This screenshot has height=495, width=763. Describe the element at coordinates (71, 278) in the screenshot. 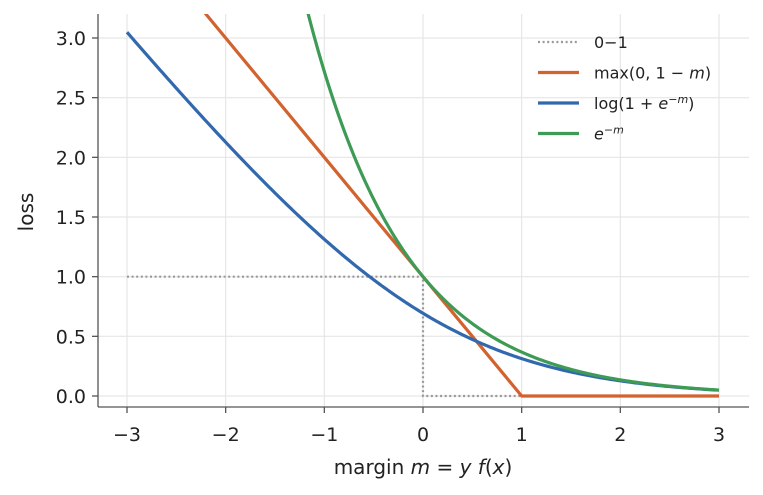

I see `y-tick-label: 1.0` at that location.